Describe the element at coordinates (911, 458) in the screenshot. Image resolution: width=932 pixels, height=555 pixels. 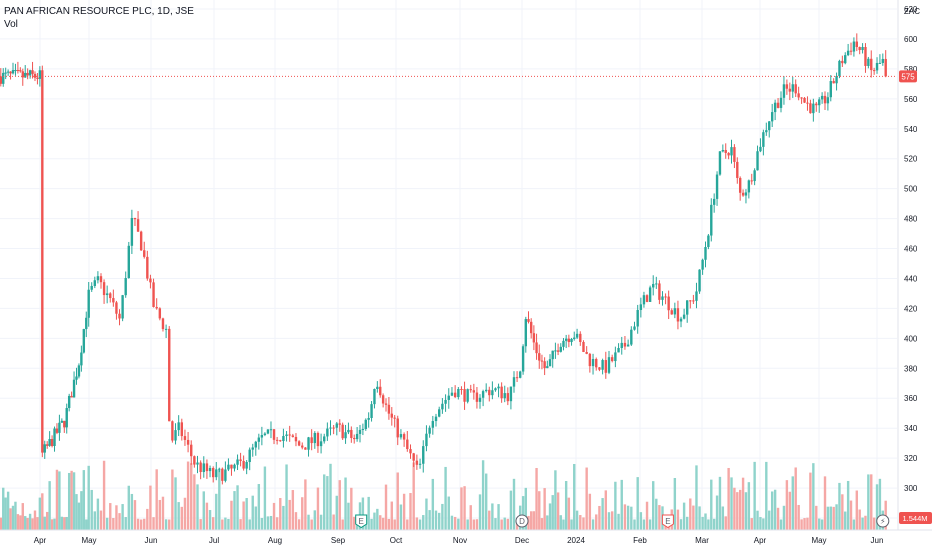
I see `price-tick-label: 320` at that location.